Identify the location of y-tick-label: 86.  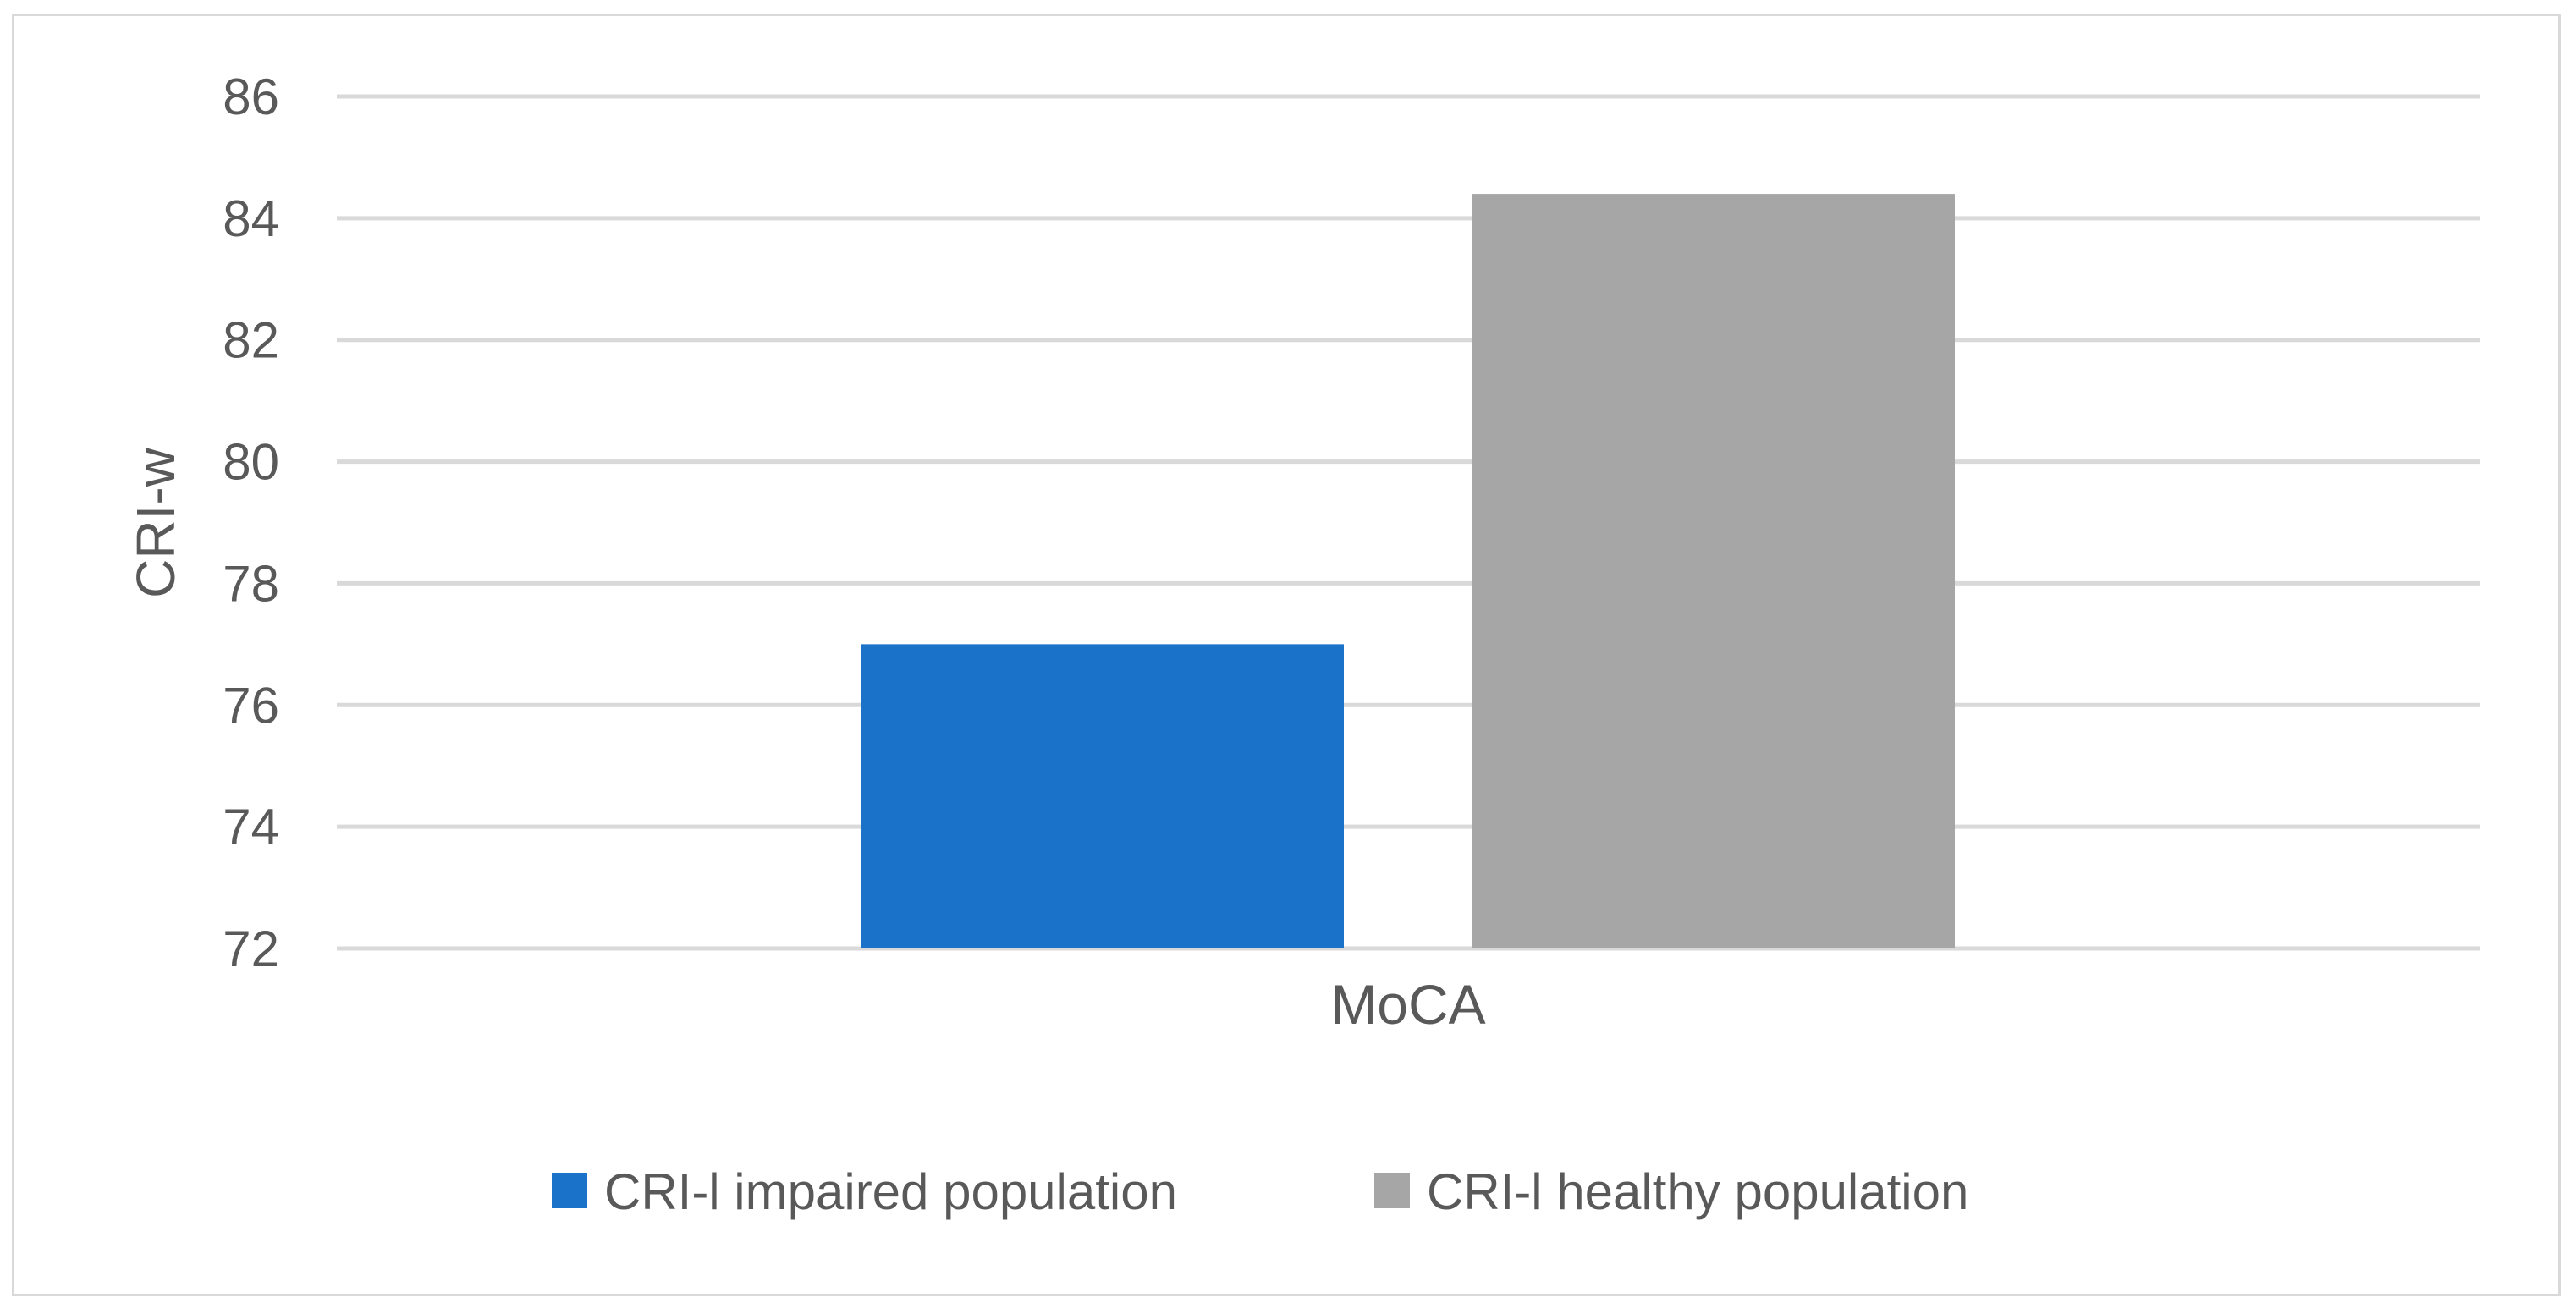
(251, 97).